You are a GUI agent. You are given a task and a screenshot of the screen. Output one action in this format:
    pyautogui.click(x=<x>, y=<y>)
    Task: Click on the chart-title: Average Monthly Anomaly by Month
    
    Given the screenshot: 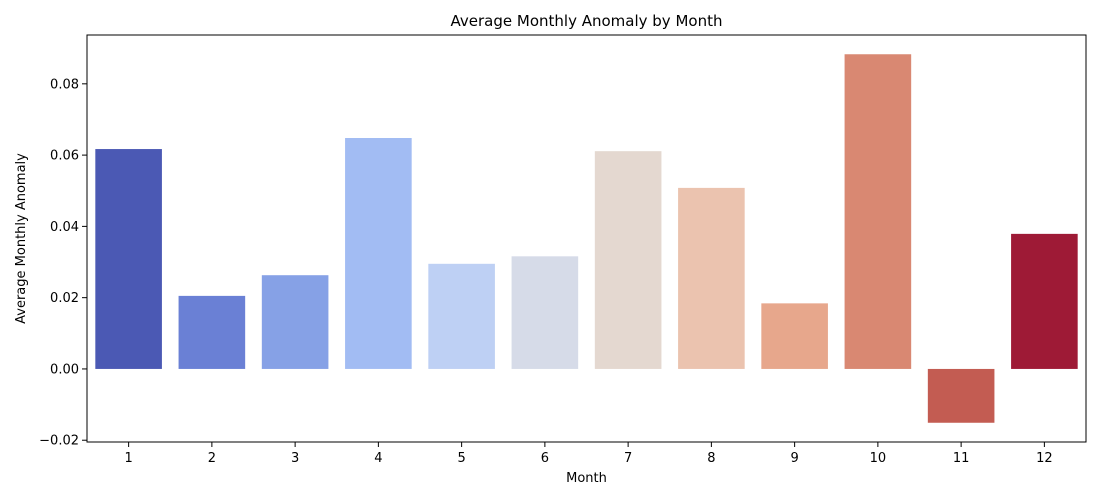 What is the action you would take?
    pyautogui.click(x=587, y=21)
    